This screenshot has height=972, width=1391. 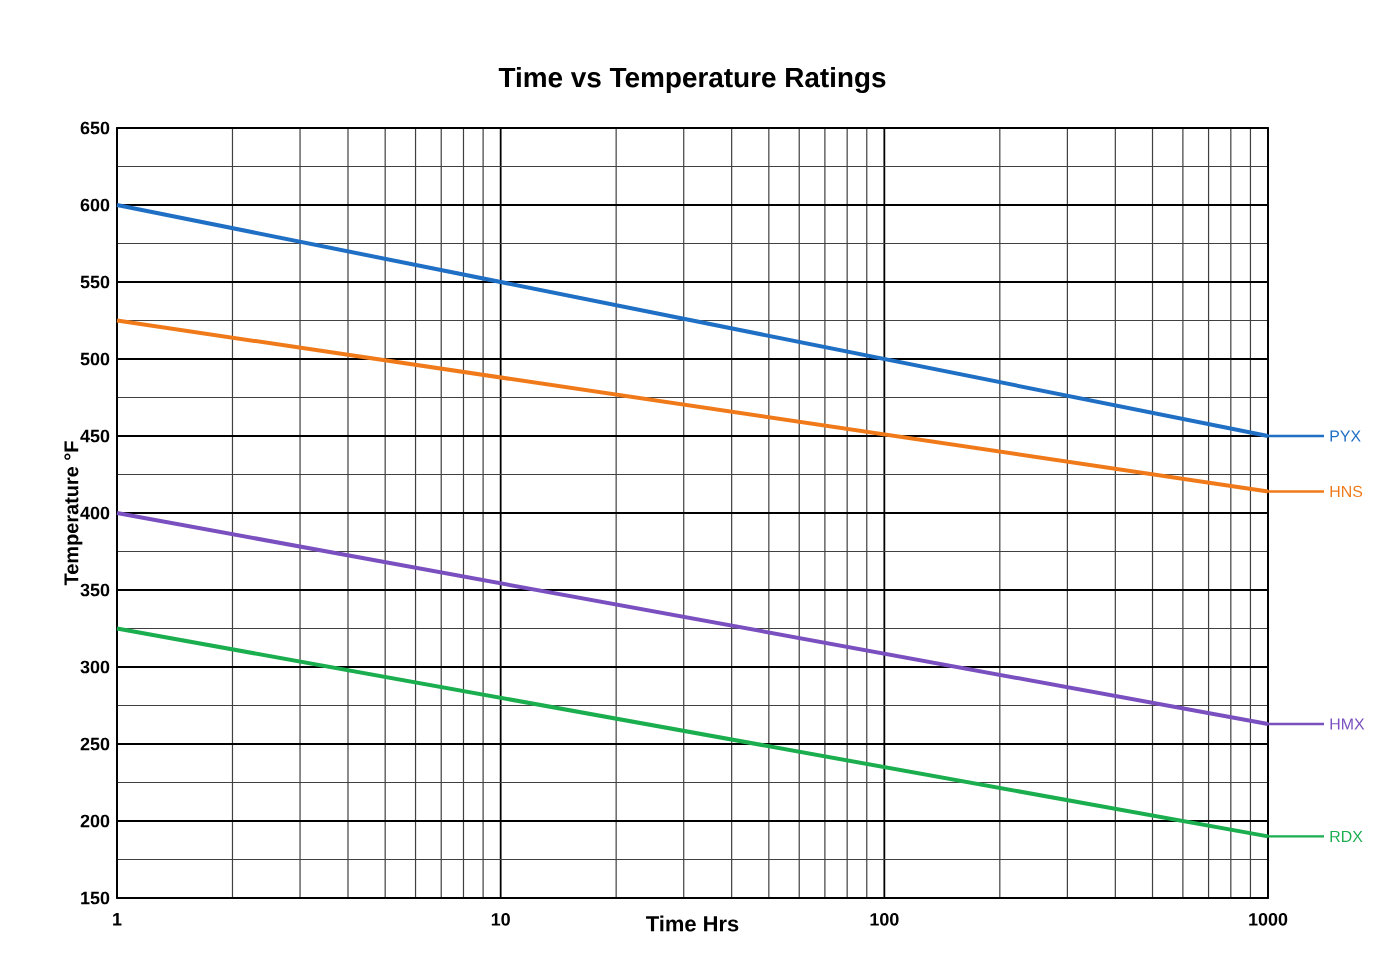 What do you see at coordinates (95, 744) in the screenshot?
I see `y-tick-label: 250` at bounding box center [95, 744].